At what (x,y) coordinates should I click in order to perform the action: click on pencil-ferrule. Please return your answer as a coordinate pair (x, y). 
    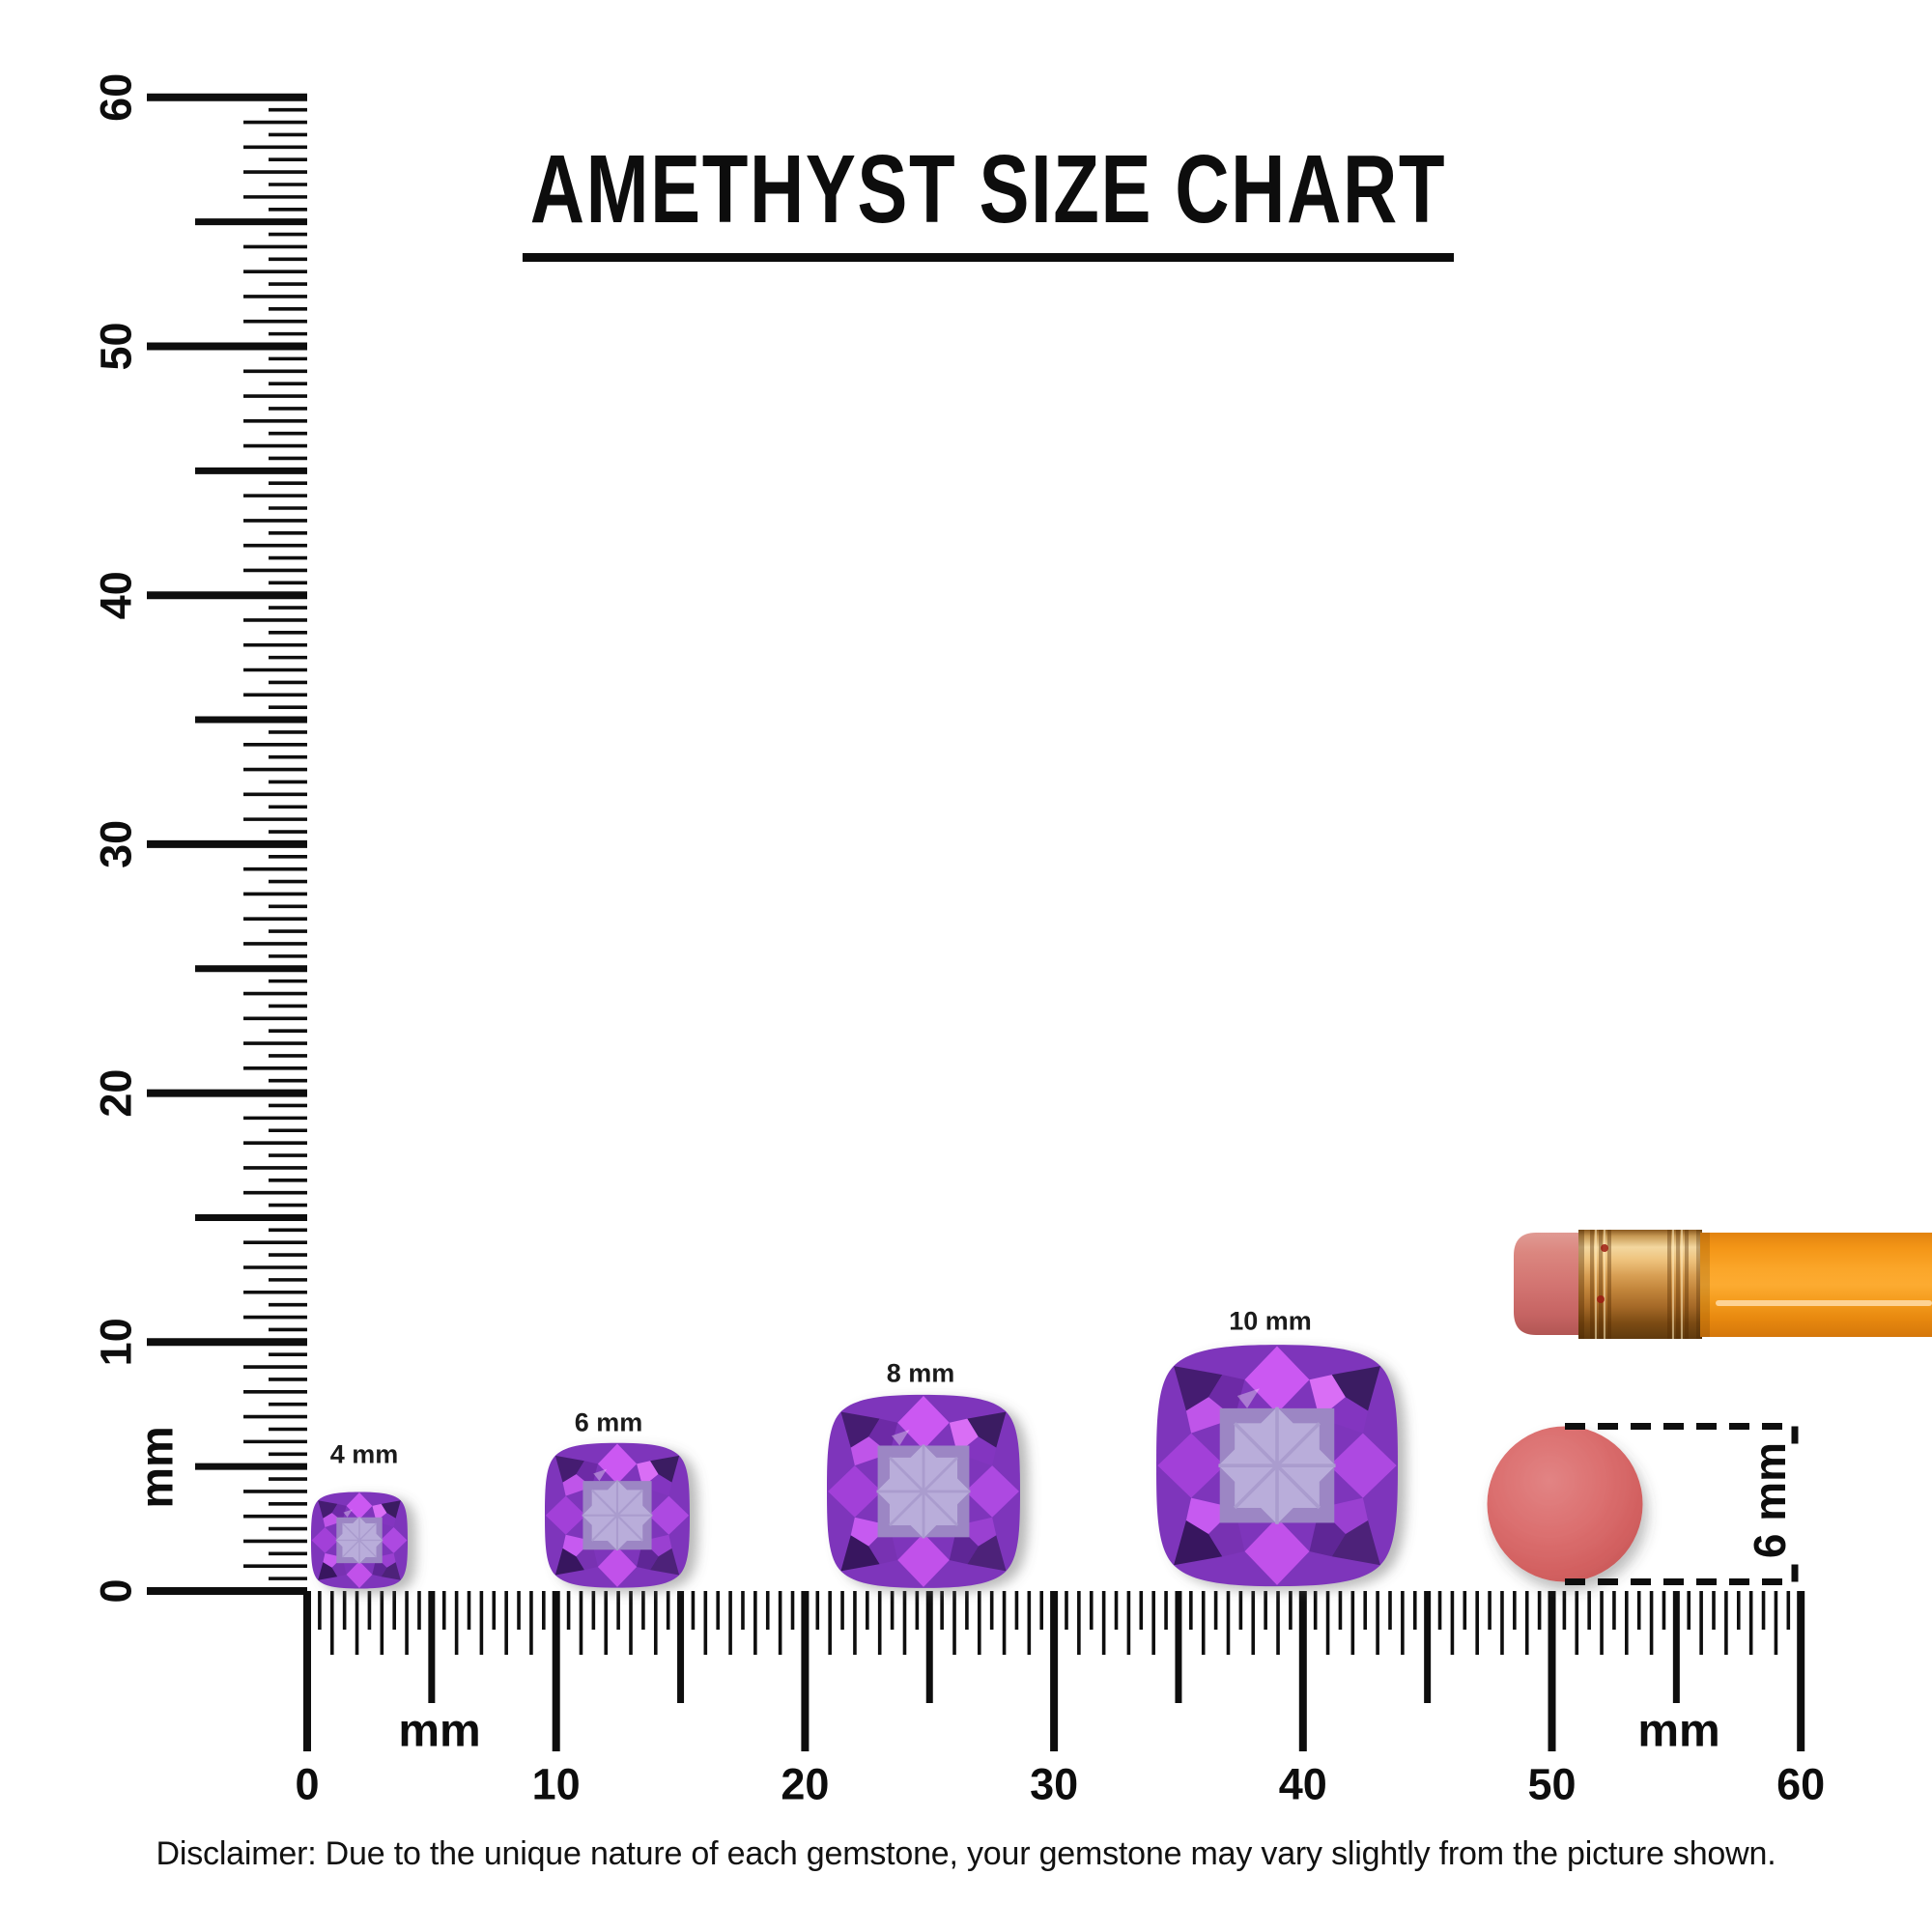
    Looking at the image, I should click on (1640, 1284).